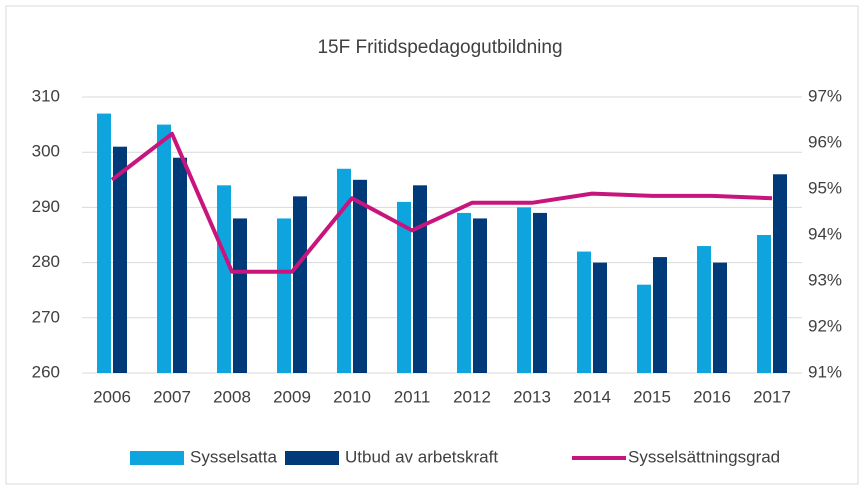 Image resolution: width=864 pixels, height=490 pixels. Describe the element at coordinates (232, 396) in the screenshot. I see `x-tick-label: 2008` at that location.